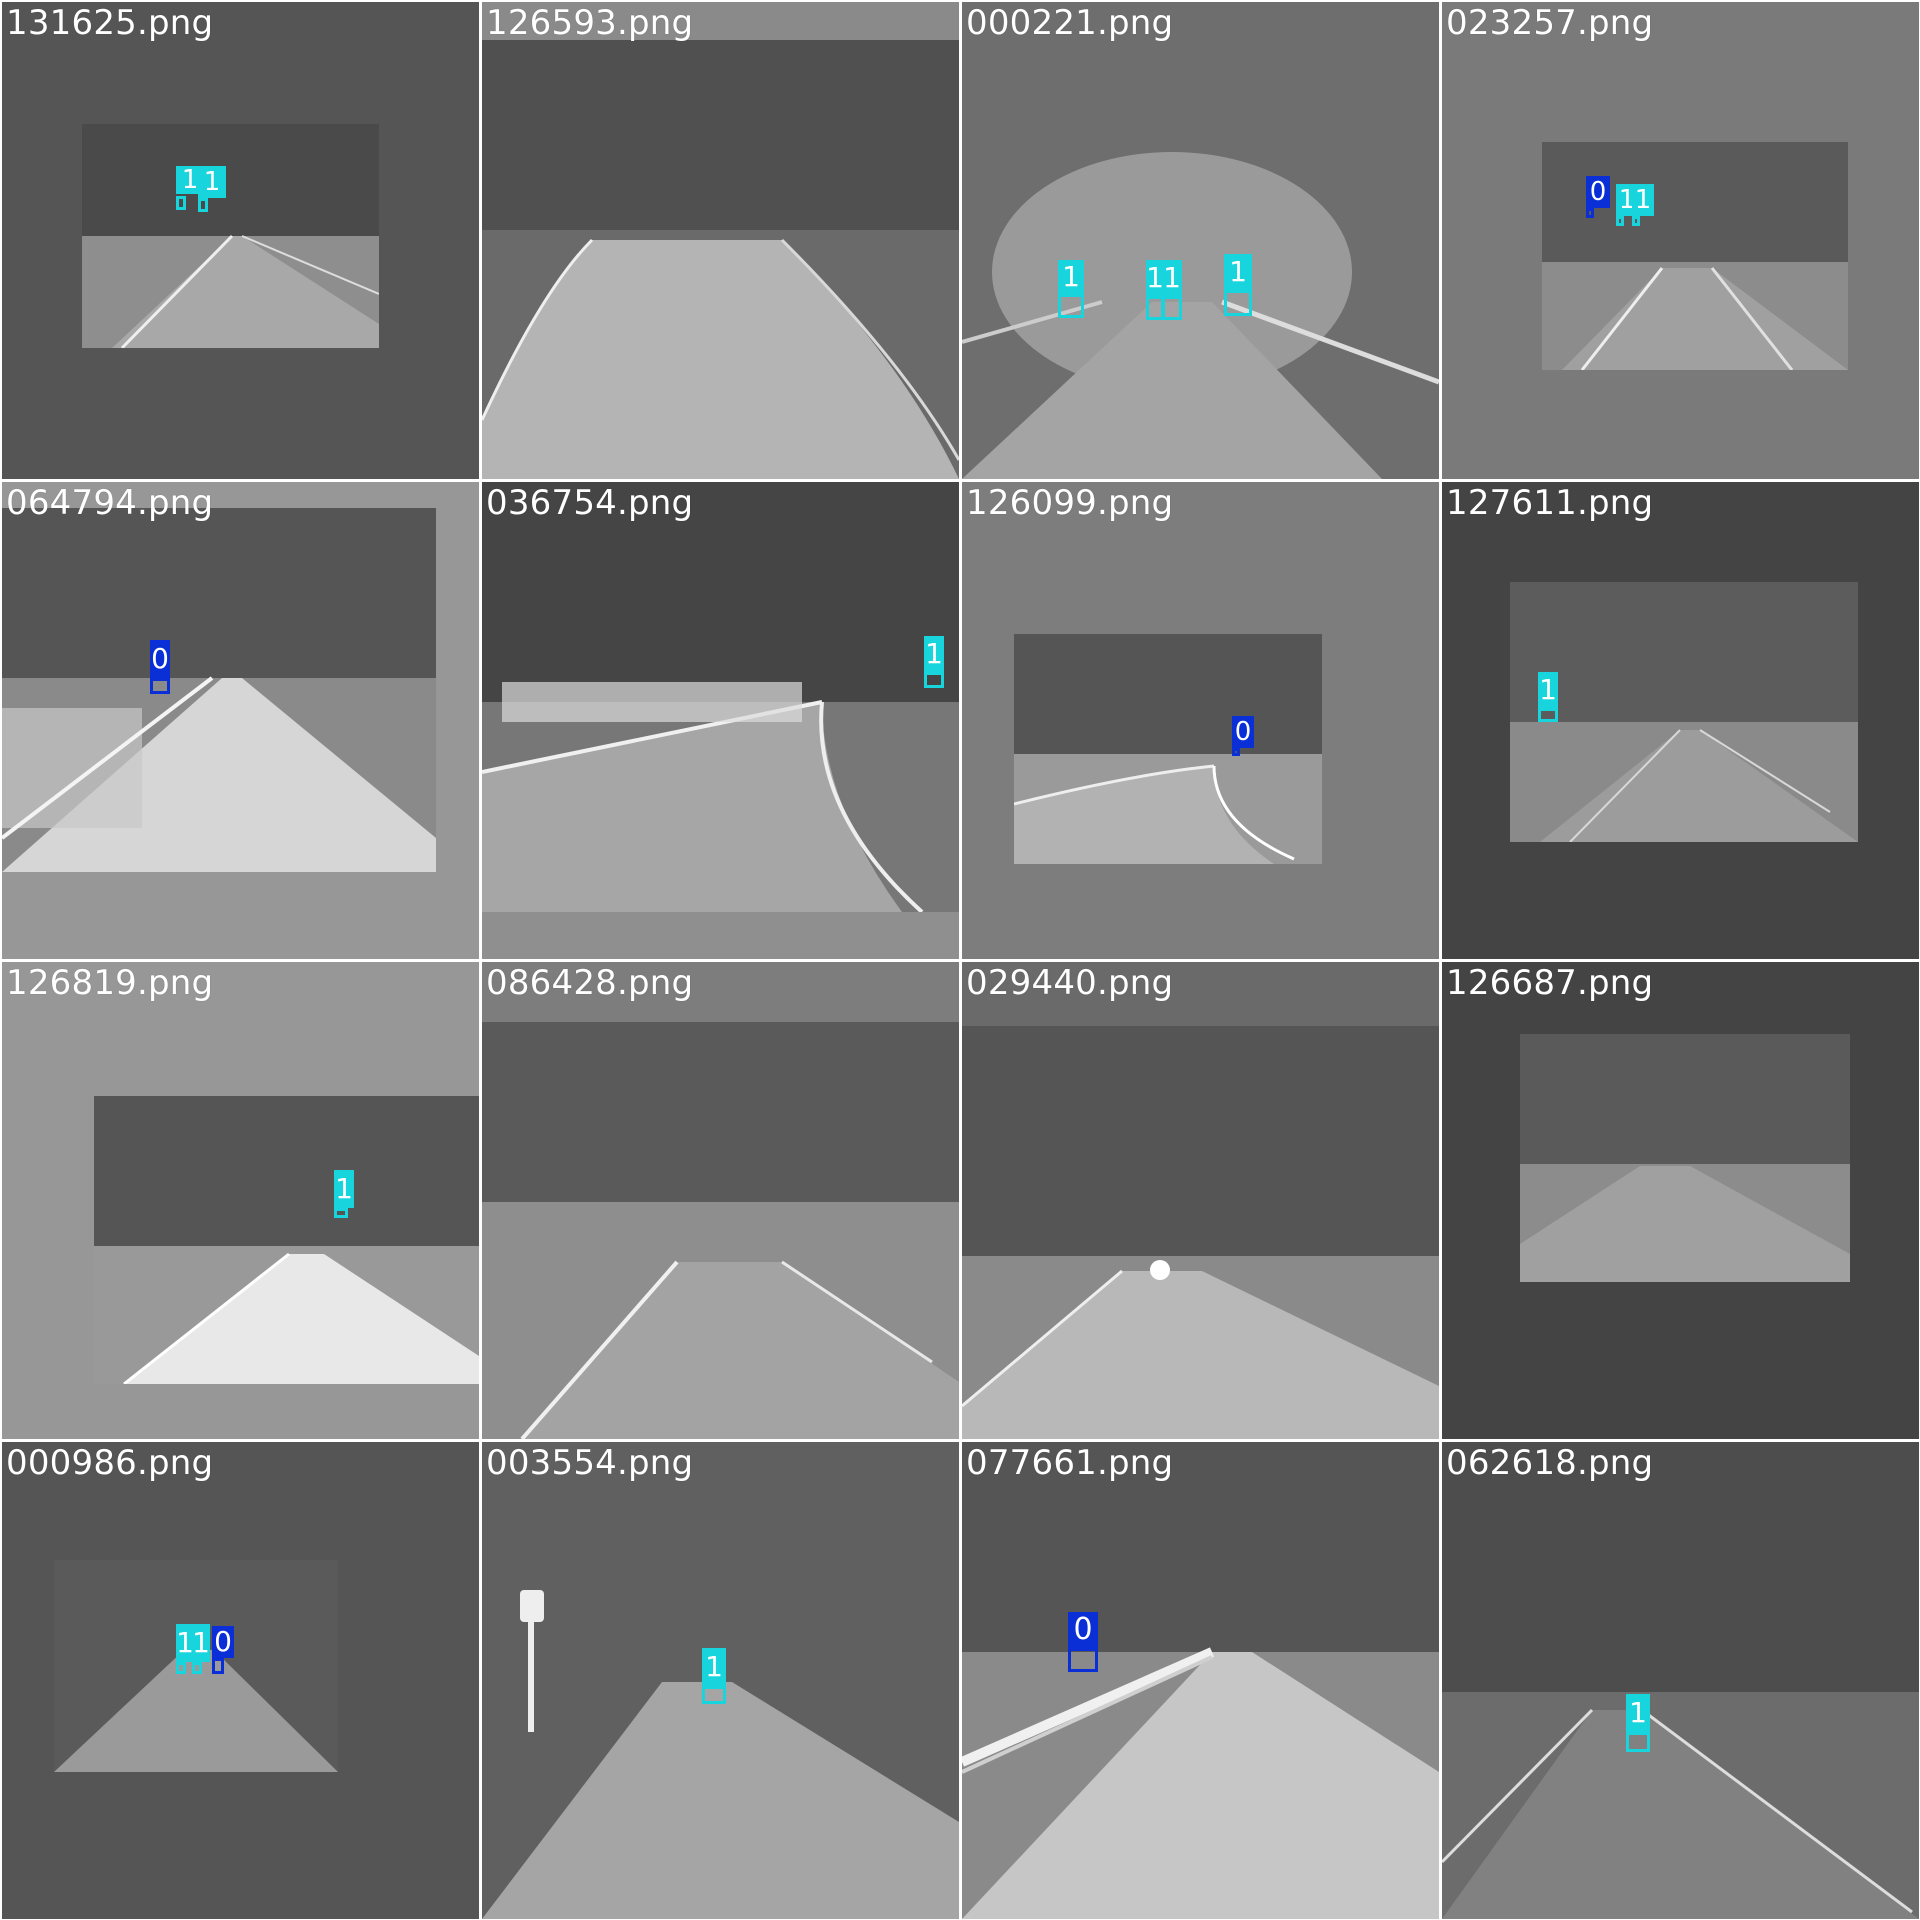 The width and height of the screenshot is (1920, 1920). I want to click on image-tile: 126819.png 1, so click(240, 1200).